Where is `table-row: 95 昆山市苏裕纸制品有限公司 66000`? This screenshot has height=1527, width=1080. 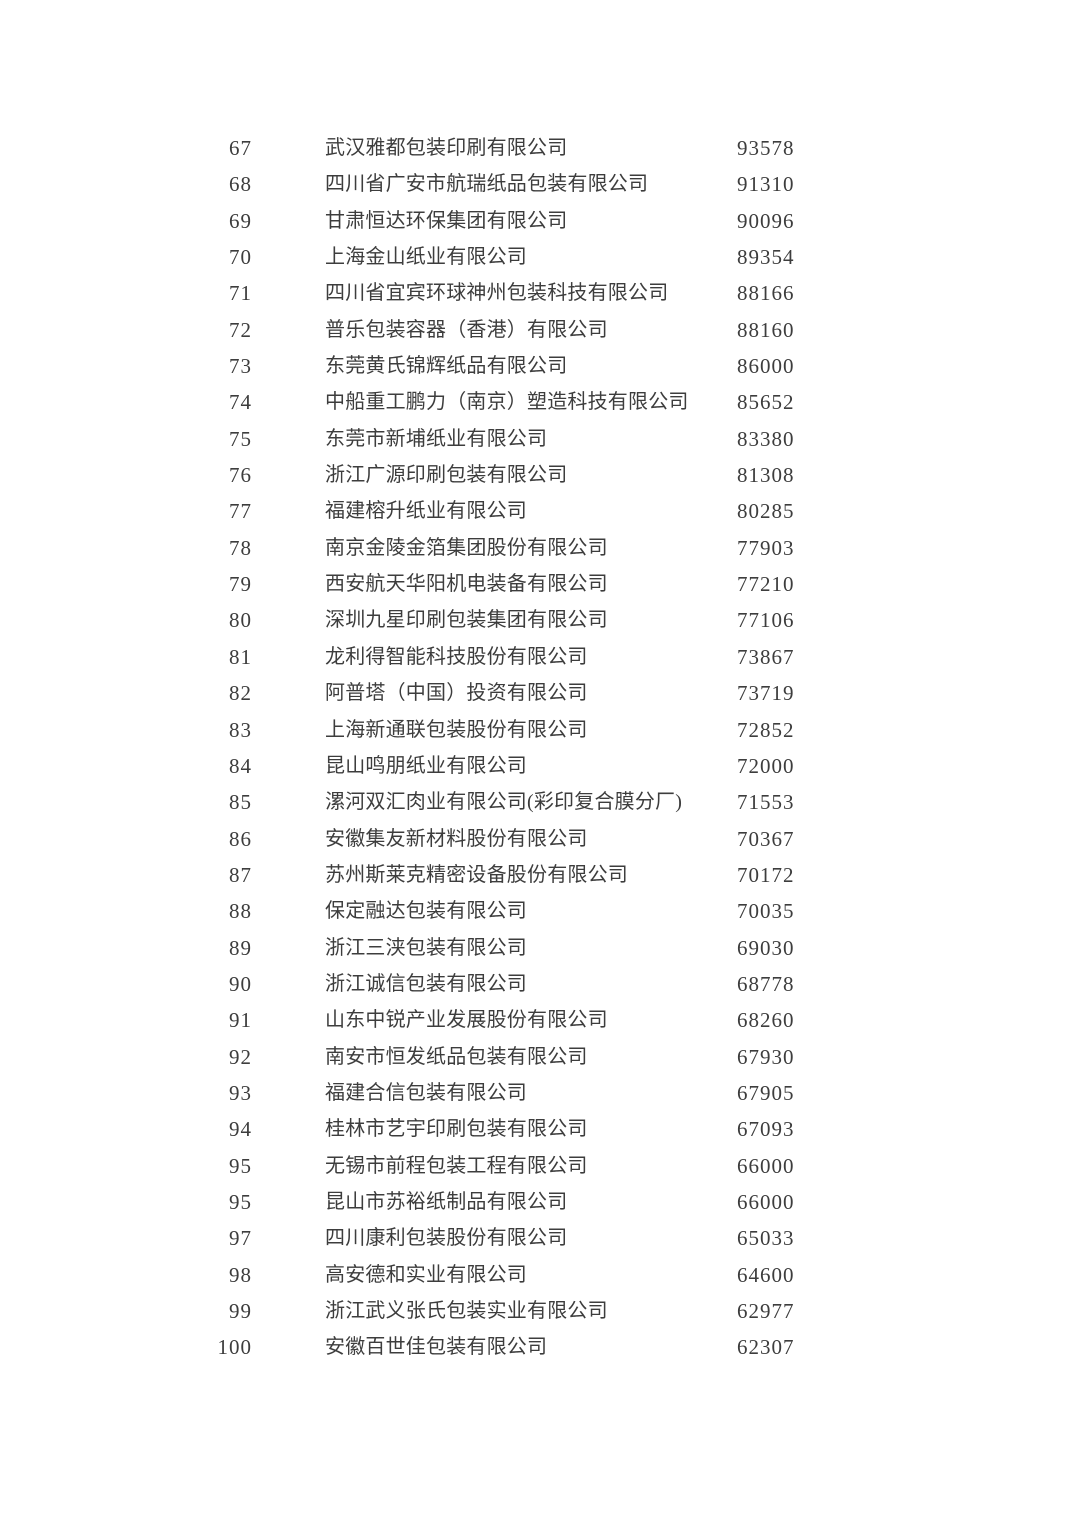
table-row: 95 昆山市苏裕纸制品有限公司 66000 is located at coordinates (540, 1202).